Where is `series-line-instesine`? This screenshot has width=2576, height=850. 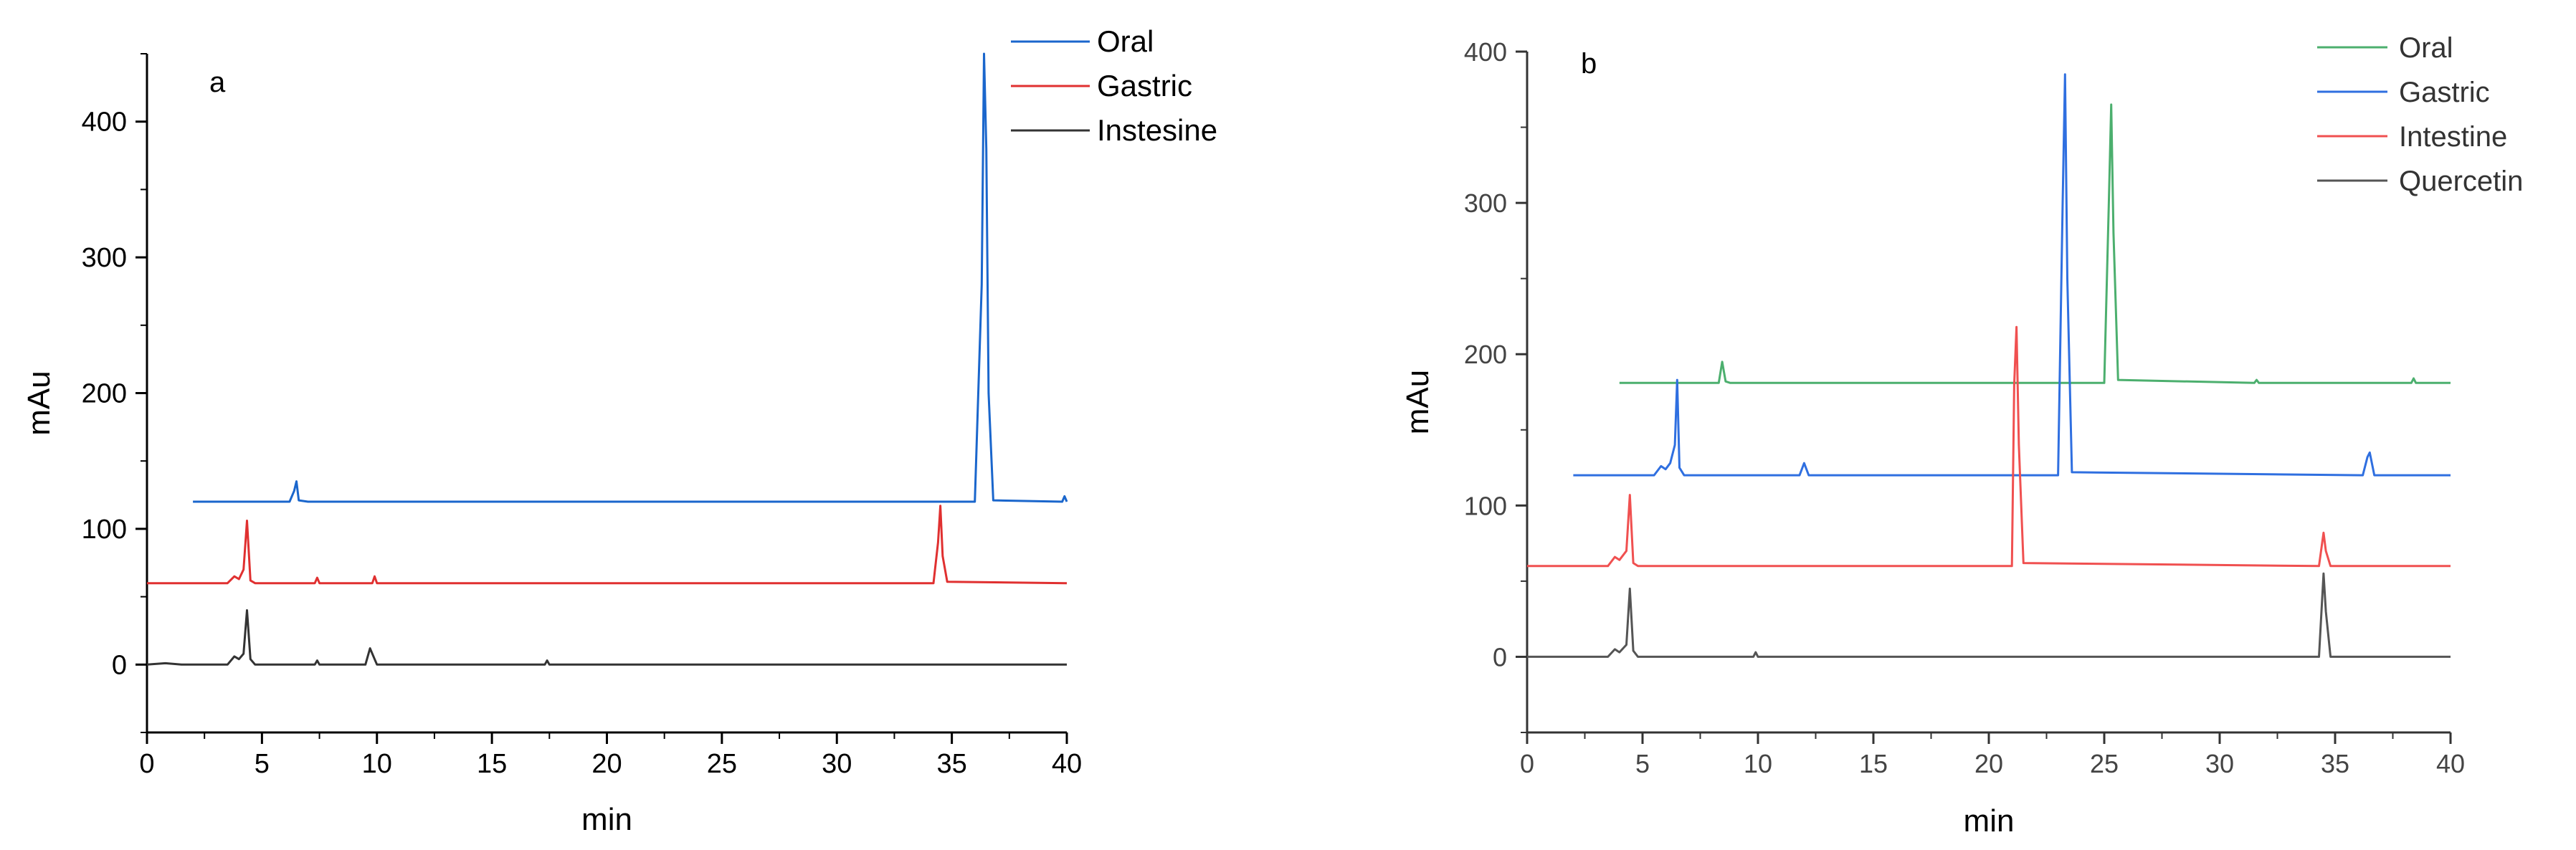
series-line-instesine is located at coordinates (606, 637).